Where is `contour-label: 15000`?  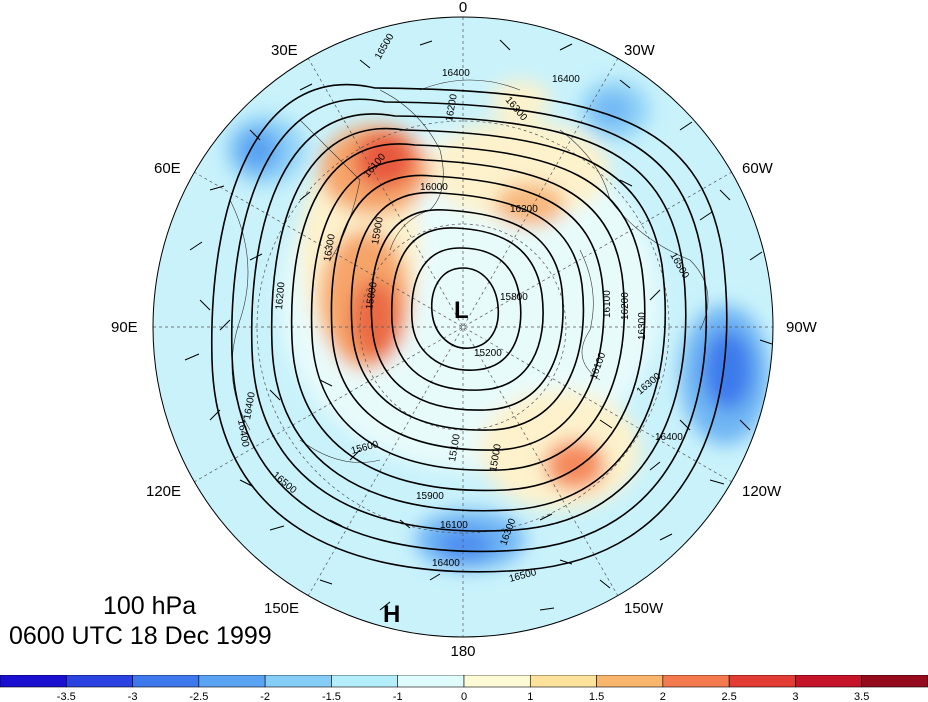 contour-label: 15000 is located at coordinates (496, 458).